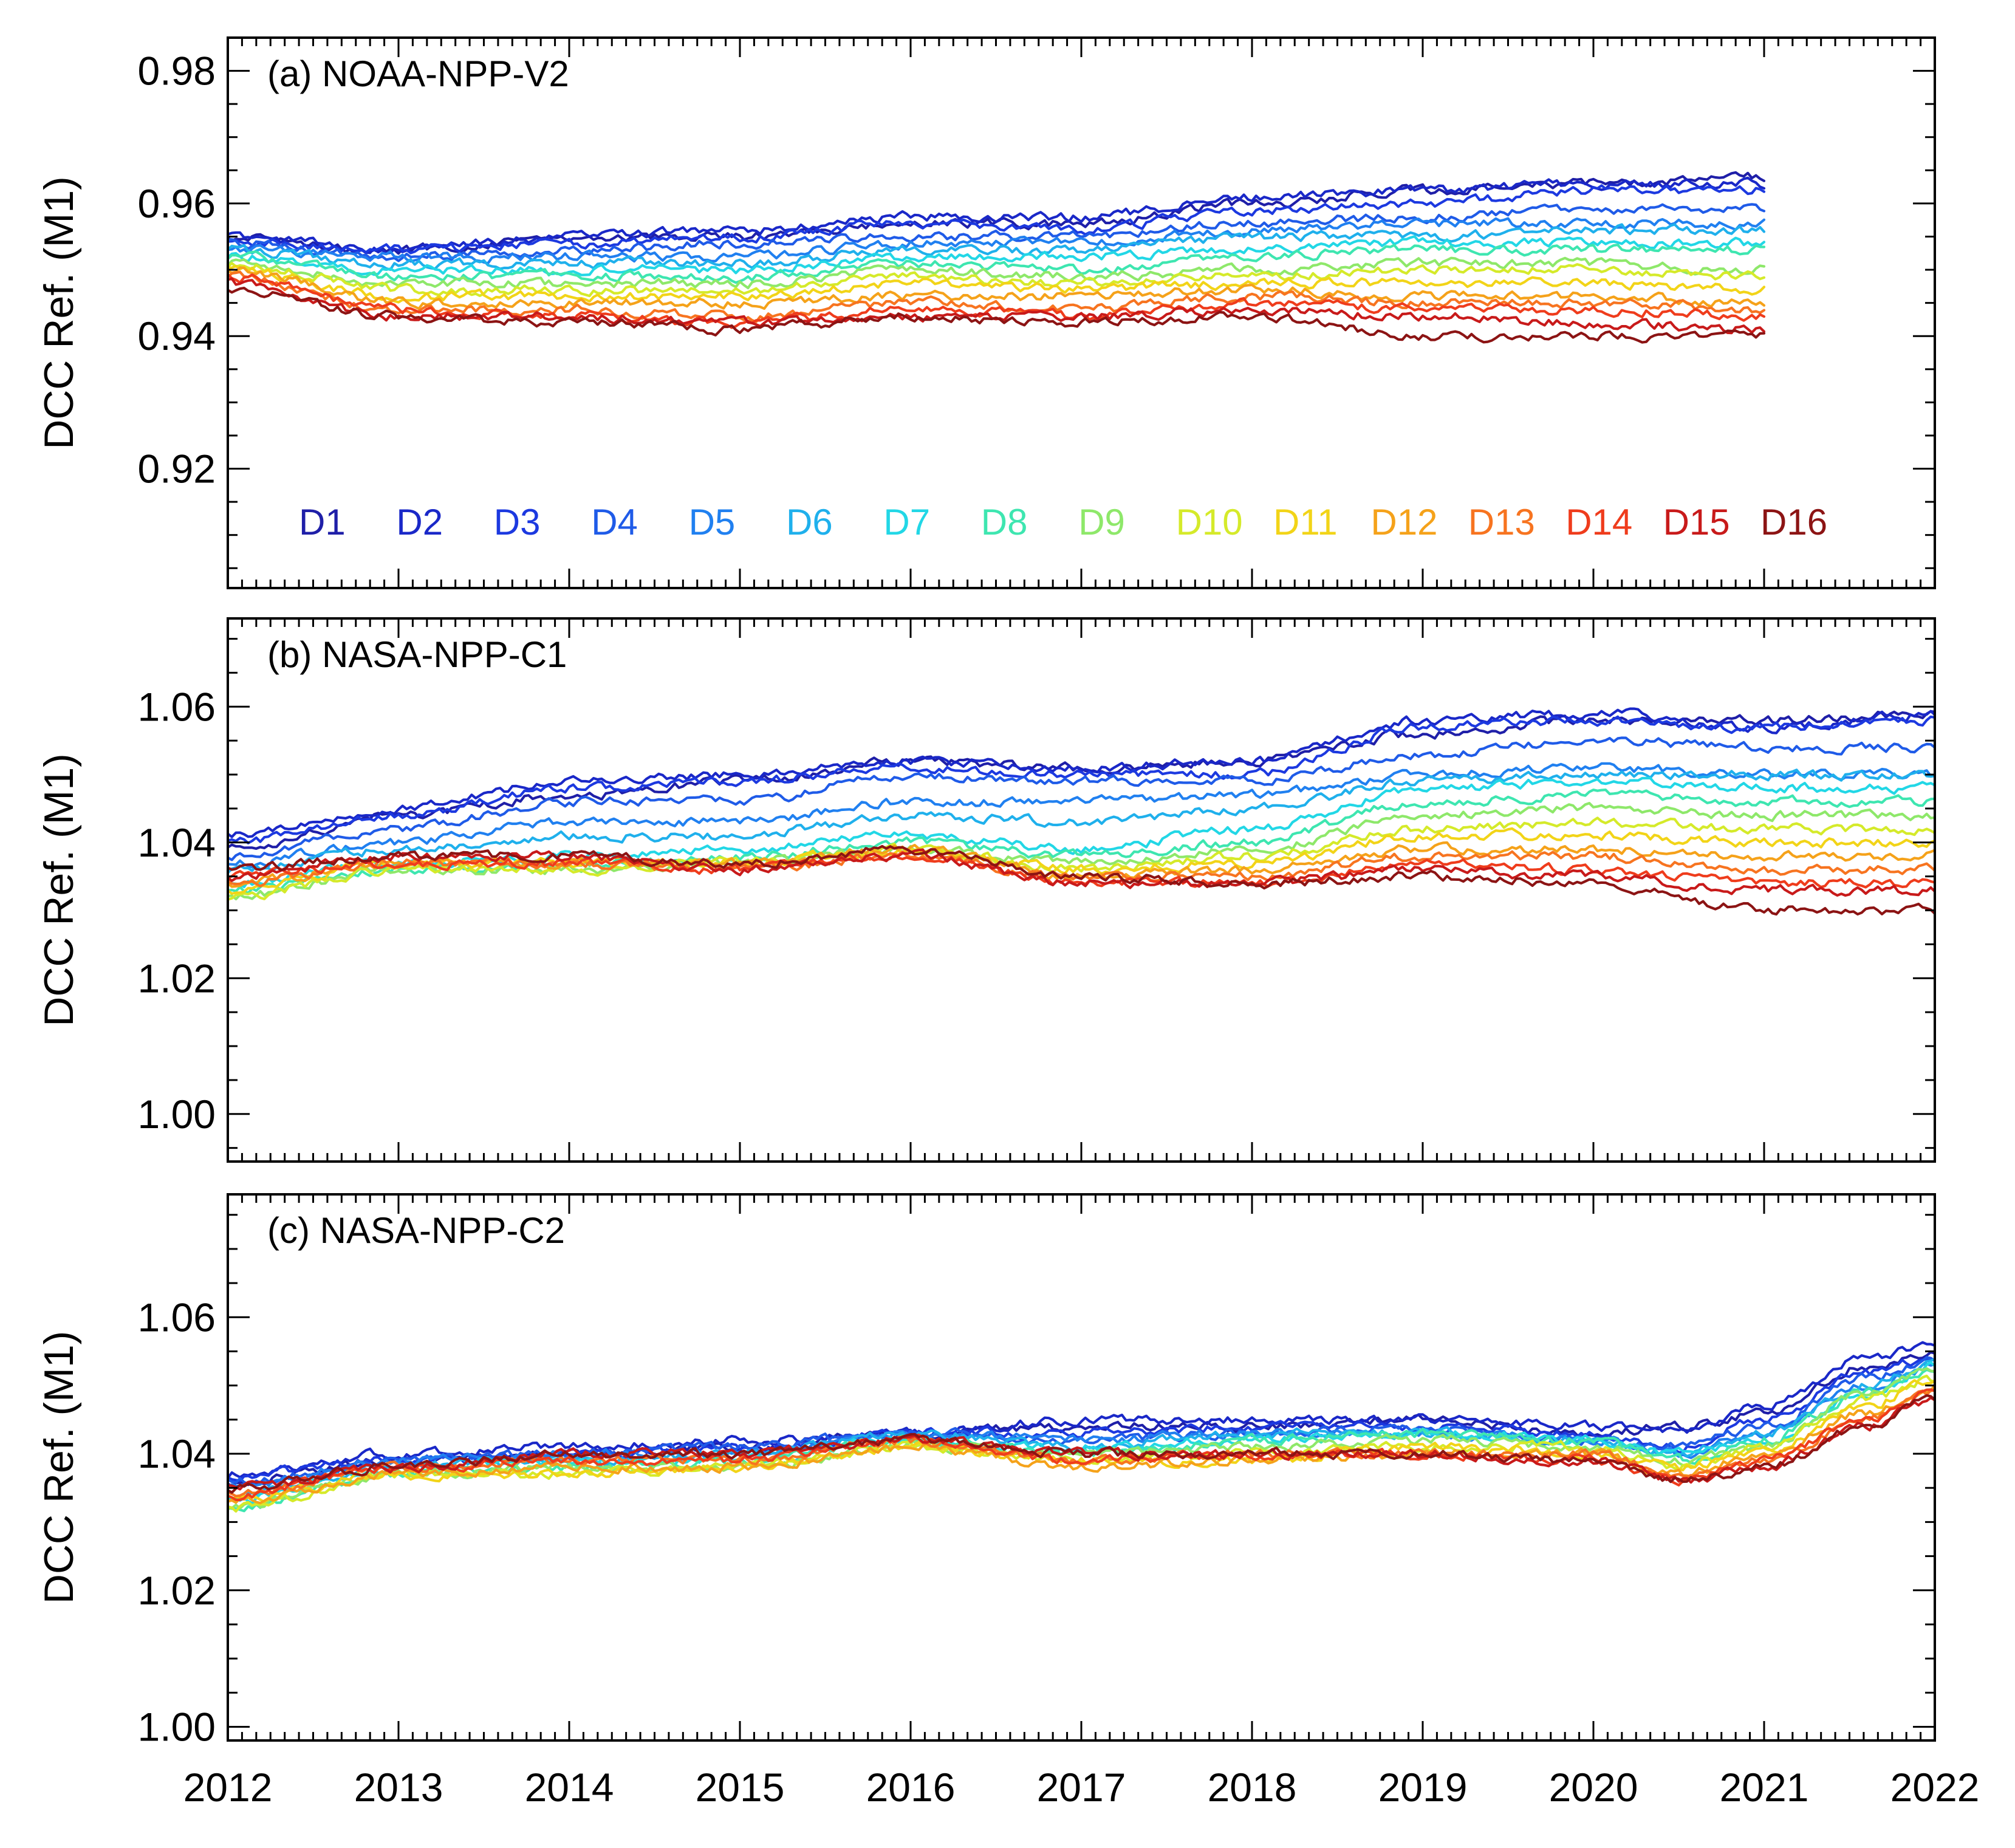  I want to click on series-line-D10, so click(1081, 858).